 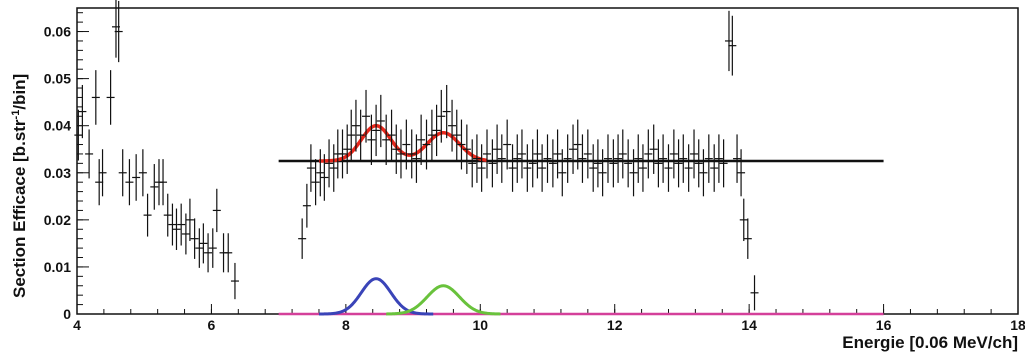 I want to click on x-tick-label: 16, so click(x=884, y=325).